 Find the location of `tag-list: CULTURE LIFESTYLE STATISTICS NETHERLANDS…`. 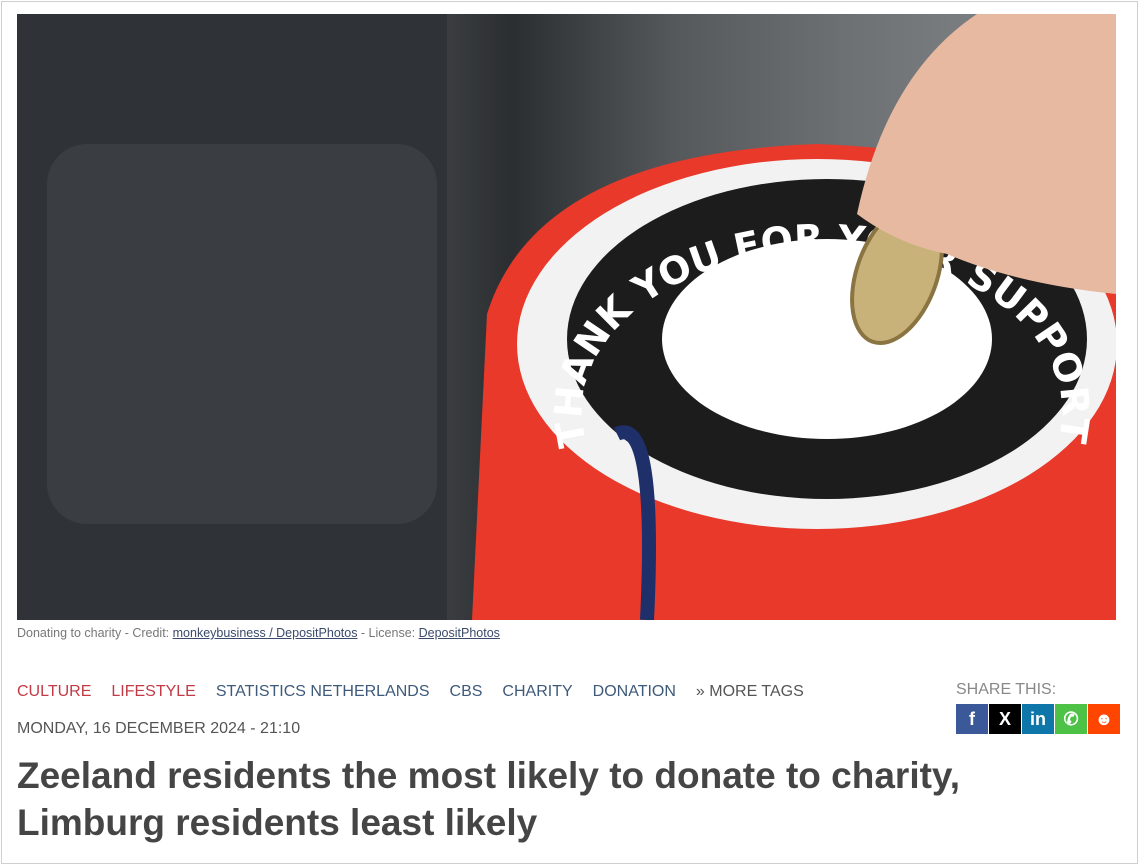

tag-list: CULTURE LIFESTYLE STATISTICS NETHERLANDS… is located at coordinates (410, 692).